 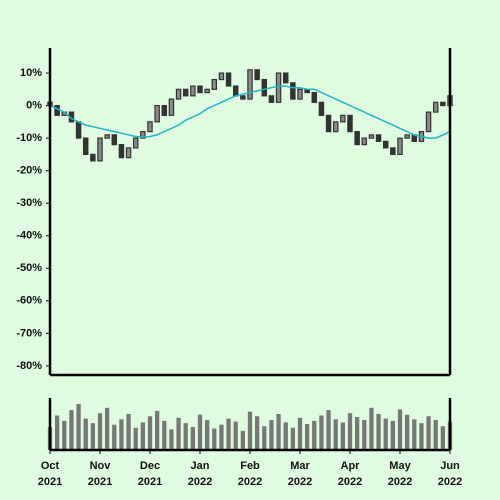 I want to click on x-tick-label: Oct 2021, so click(x=50, y=474).